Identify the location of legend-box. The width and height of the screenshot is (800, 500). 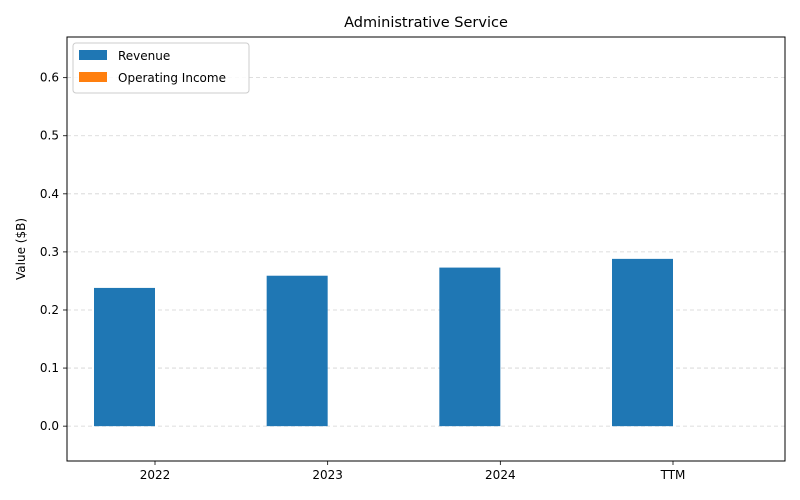
(161, 68).